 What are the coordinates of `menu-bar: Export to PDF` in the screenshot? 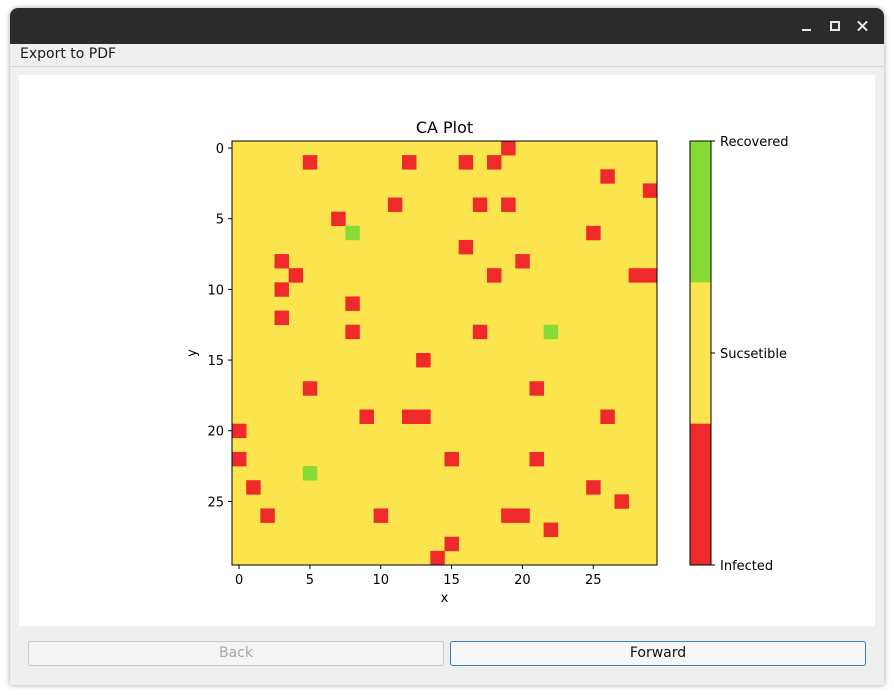 It's located at (447, 55).